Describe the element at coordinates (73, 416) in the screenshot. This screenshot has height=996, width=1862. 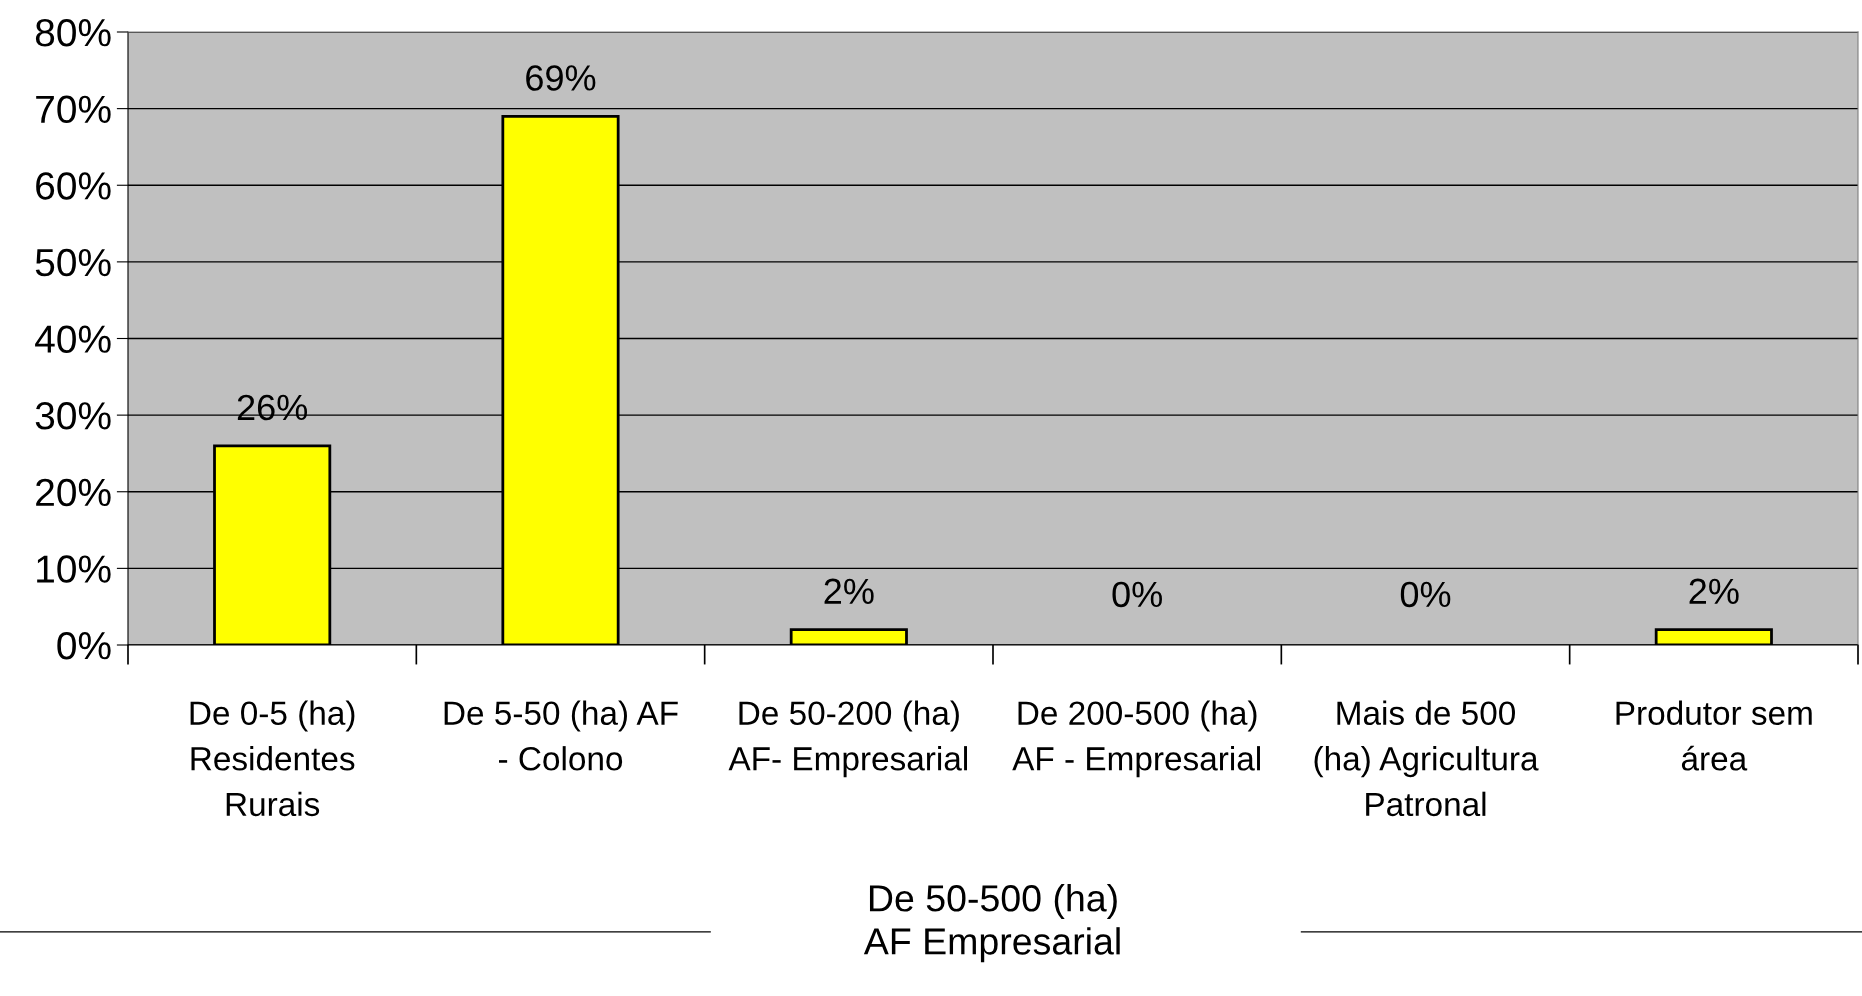
I see `y-tick-label: 30%` at that location.